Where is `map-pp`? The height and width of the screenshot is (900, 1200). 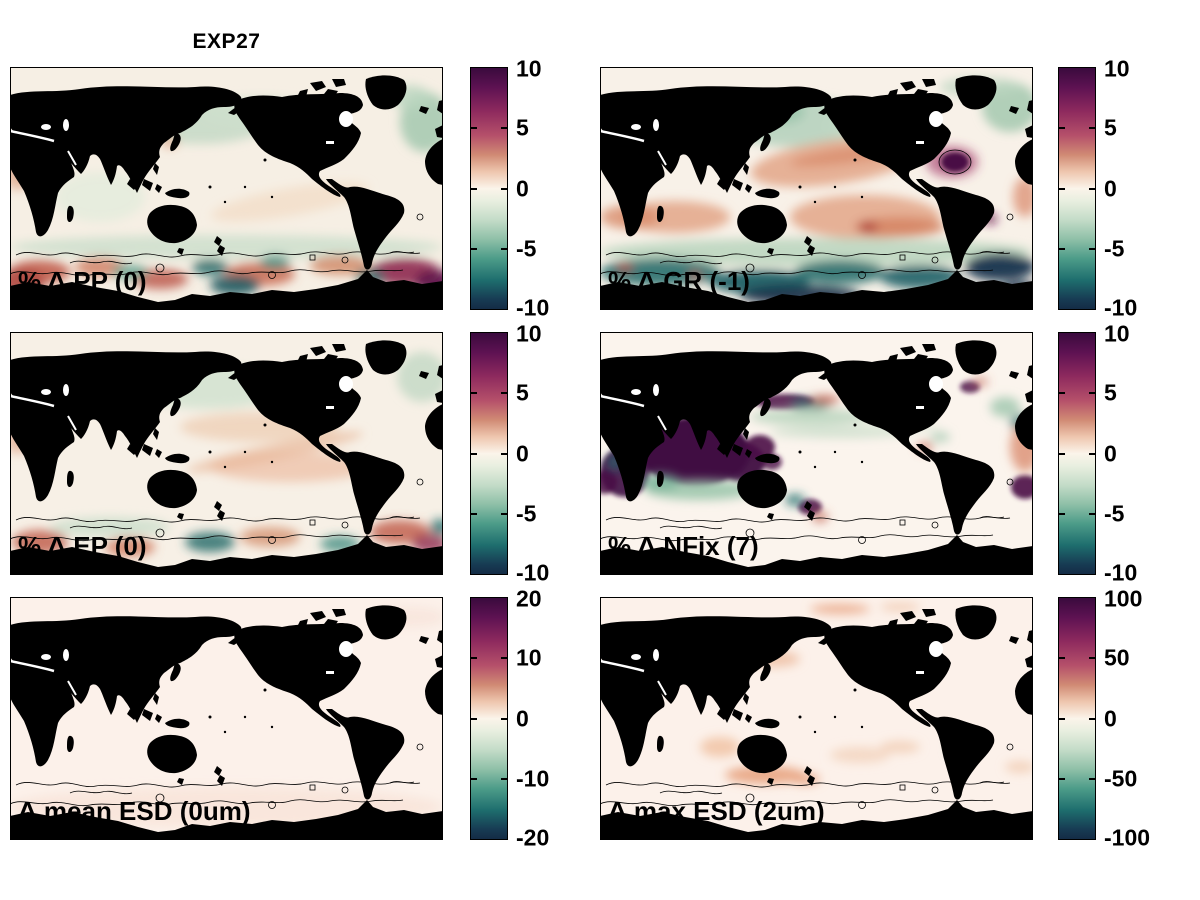 map-pp is located at coordinates (226, 188).